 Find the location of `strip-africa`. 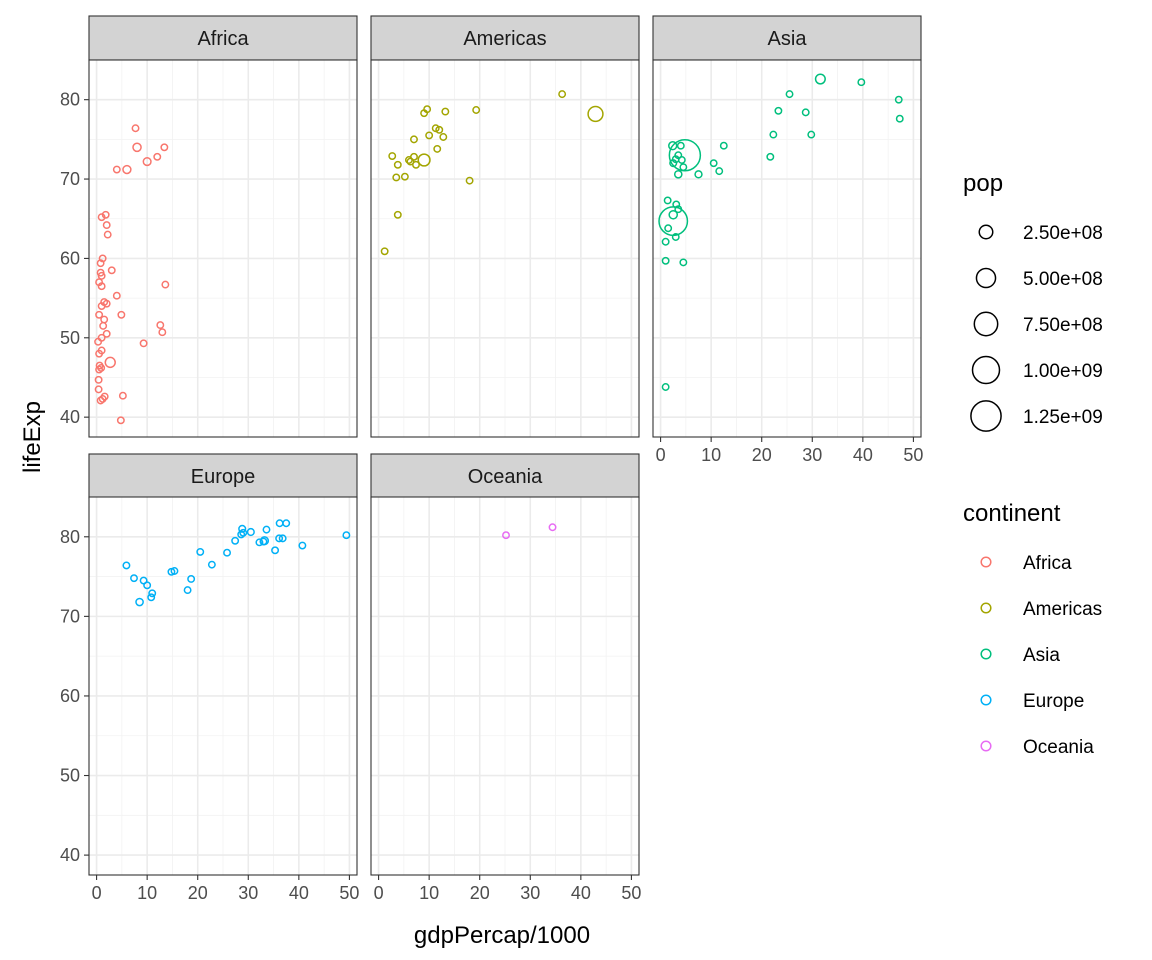

strip-africa is located at coordinates (223, 38).